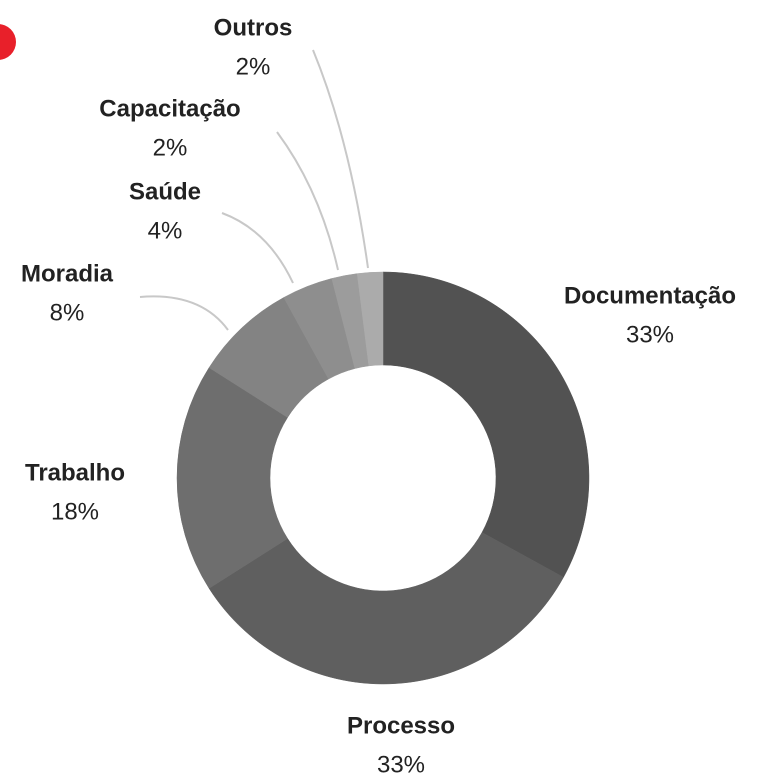 Image resolution: width=759 pixels, height=778 pixels. What do you see at coordinates (67, 312) in the screenshot?
I see `slice-value: 8%` at bounding box center [67, 312].